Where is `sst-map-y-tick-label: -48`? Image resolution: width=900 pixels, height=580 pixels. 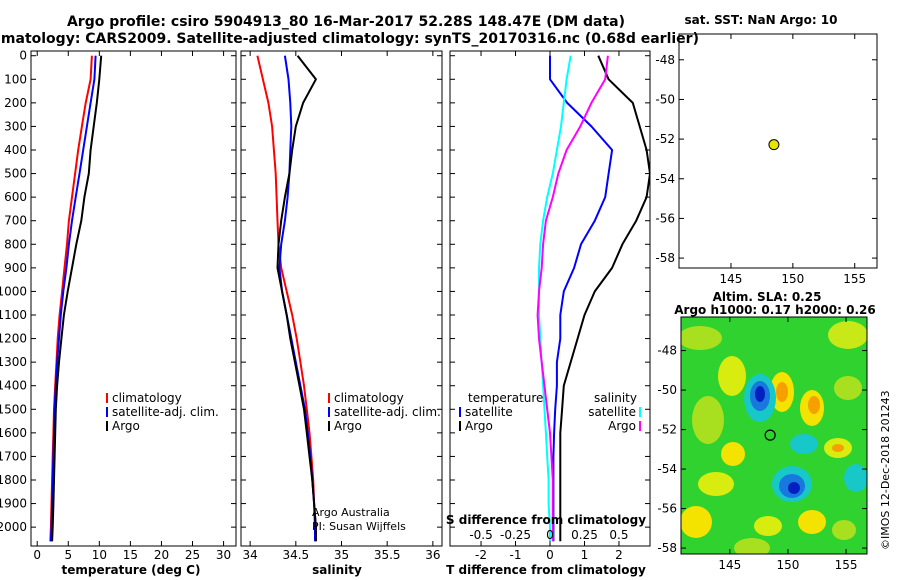 sst-map-y-tick-label: -48 is located at coordinates (665, 60).